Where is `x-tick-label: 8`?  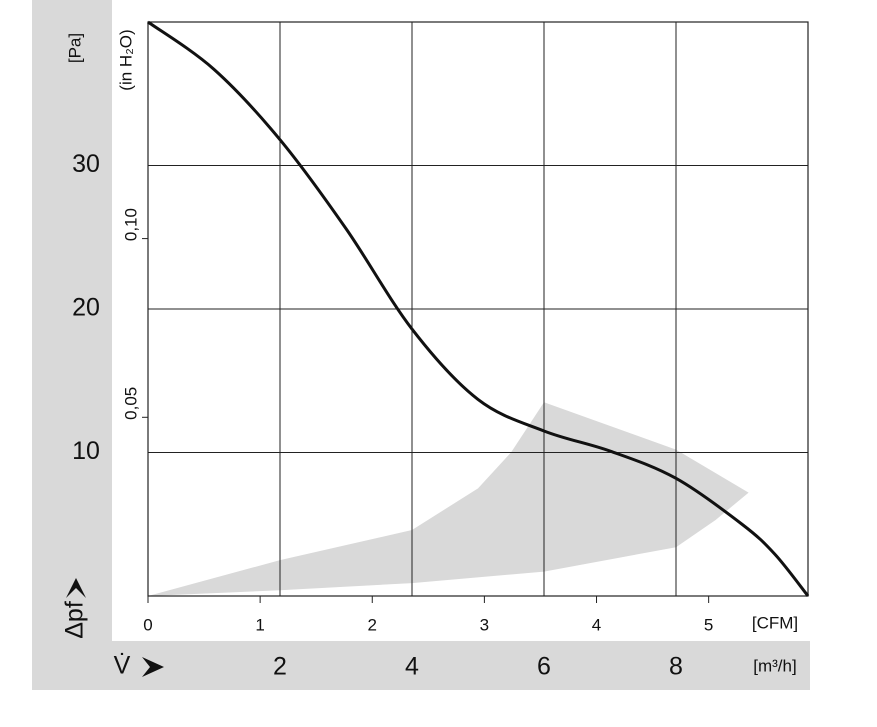
x-tick-label: 8 is located at coordinates (676, 667).